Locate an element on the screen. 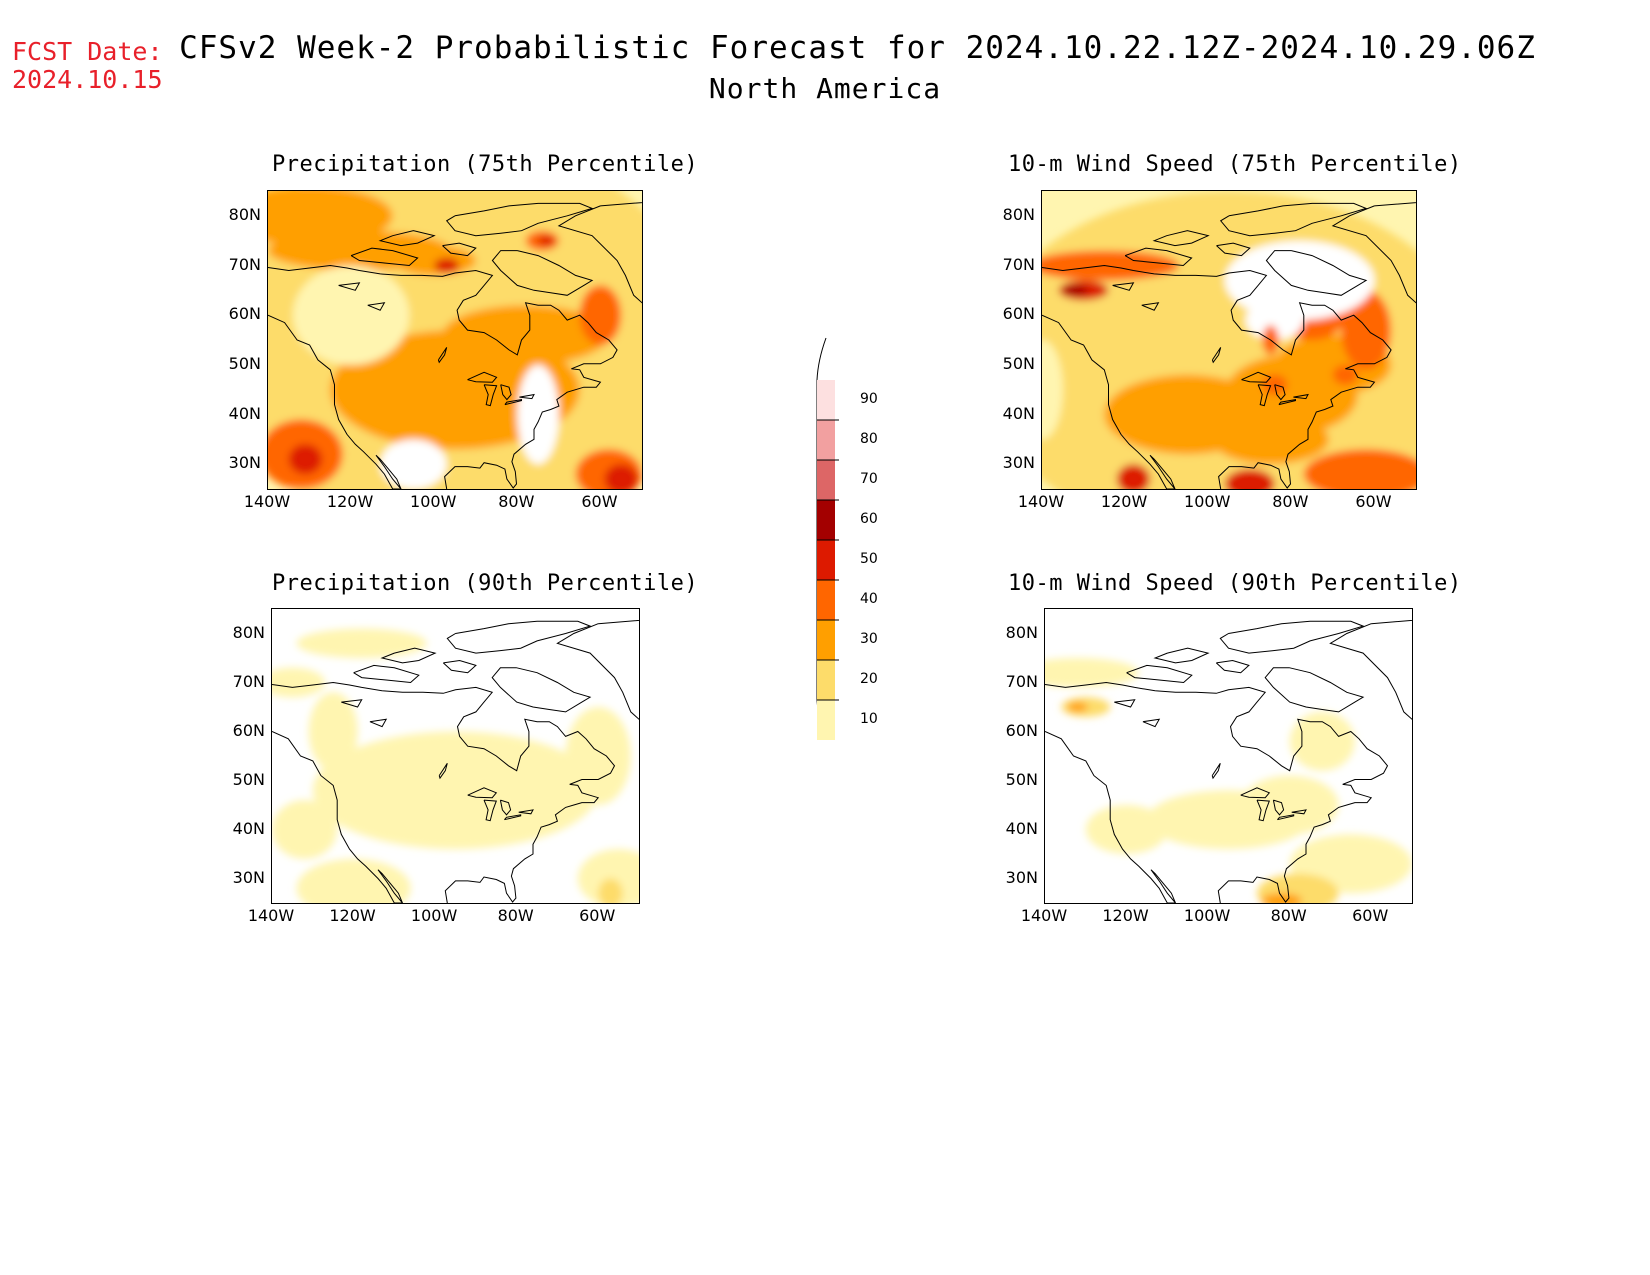 The image size is (1650, 1275). lat-tick-label: 70N is located at coordinates (244, 264).